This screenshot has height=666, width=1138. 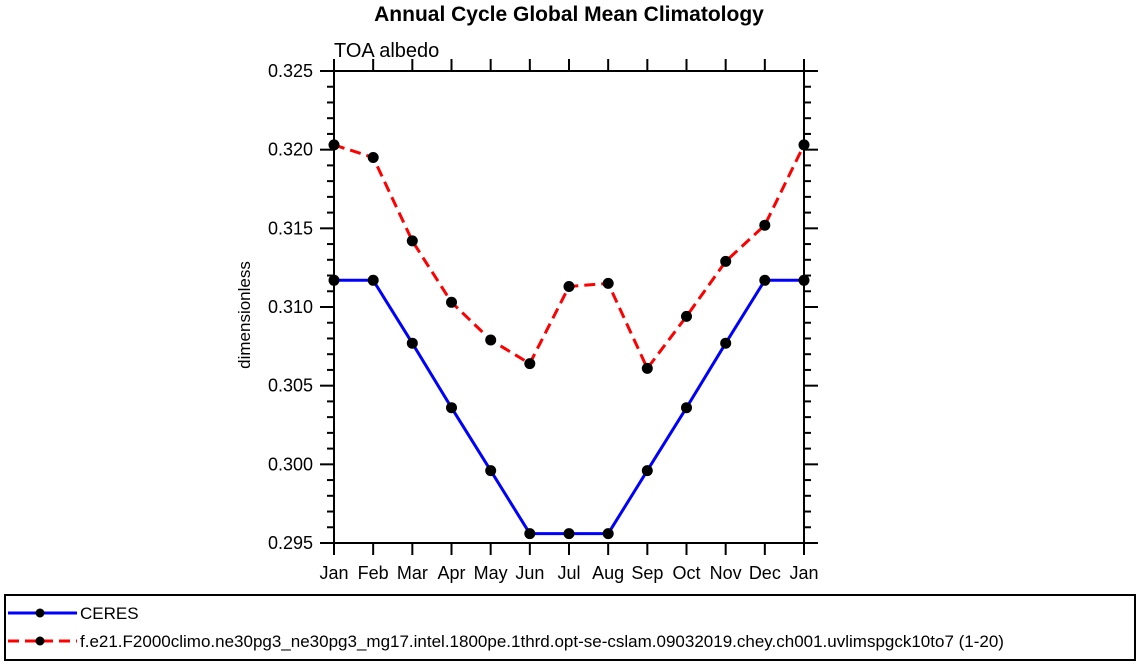 I want to click on y-axis-tick-labels: 0.295 0.300 0.305 0.310 0.315 0.320 0.325, so click(x=290, y=307).